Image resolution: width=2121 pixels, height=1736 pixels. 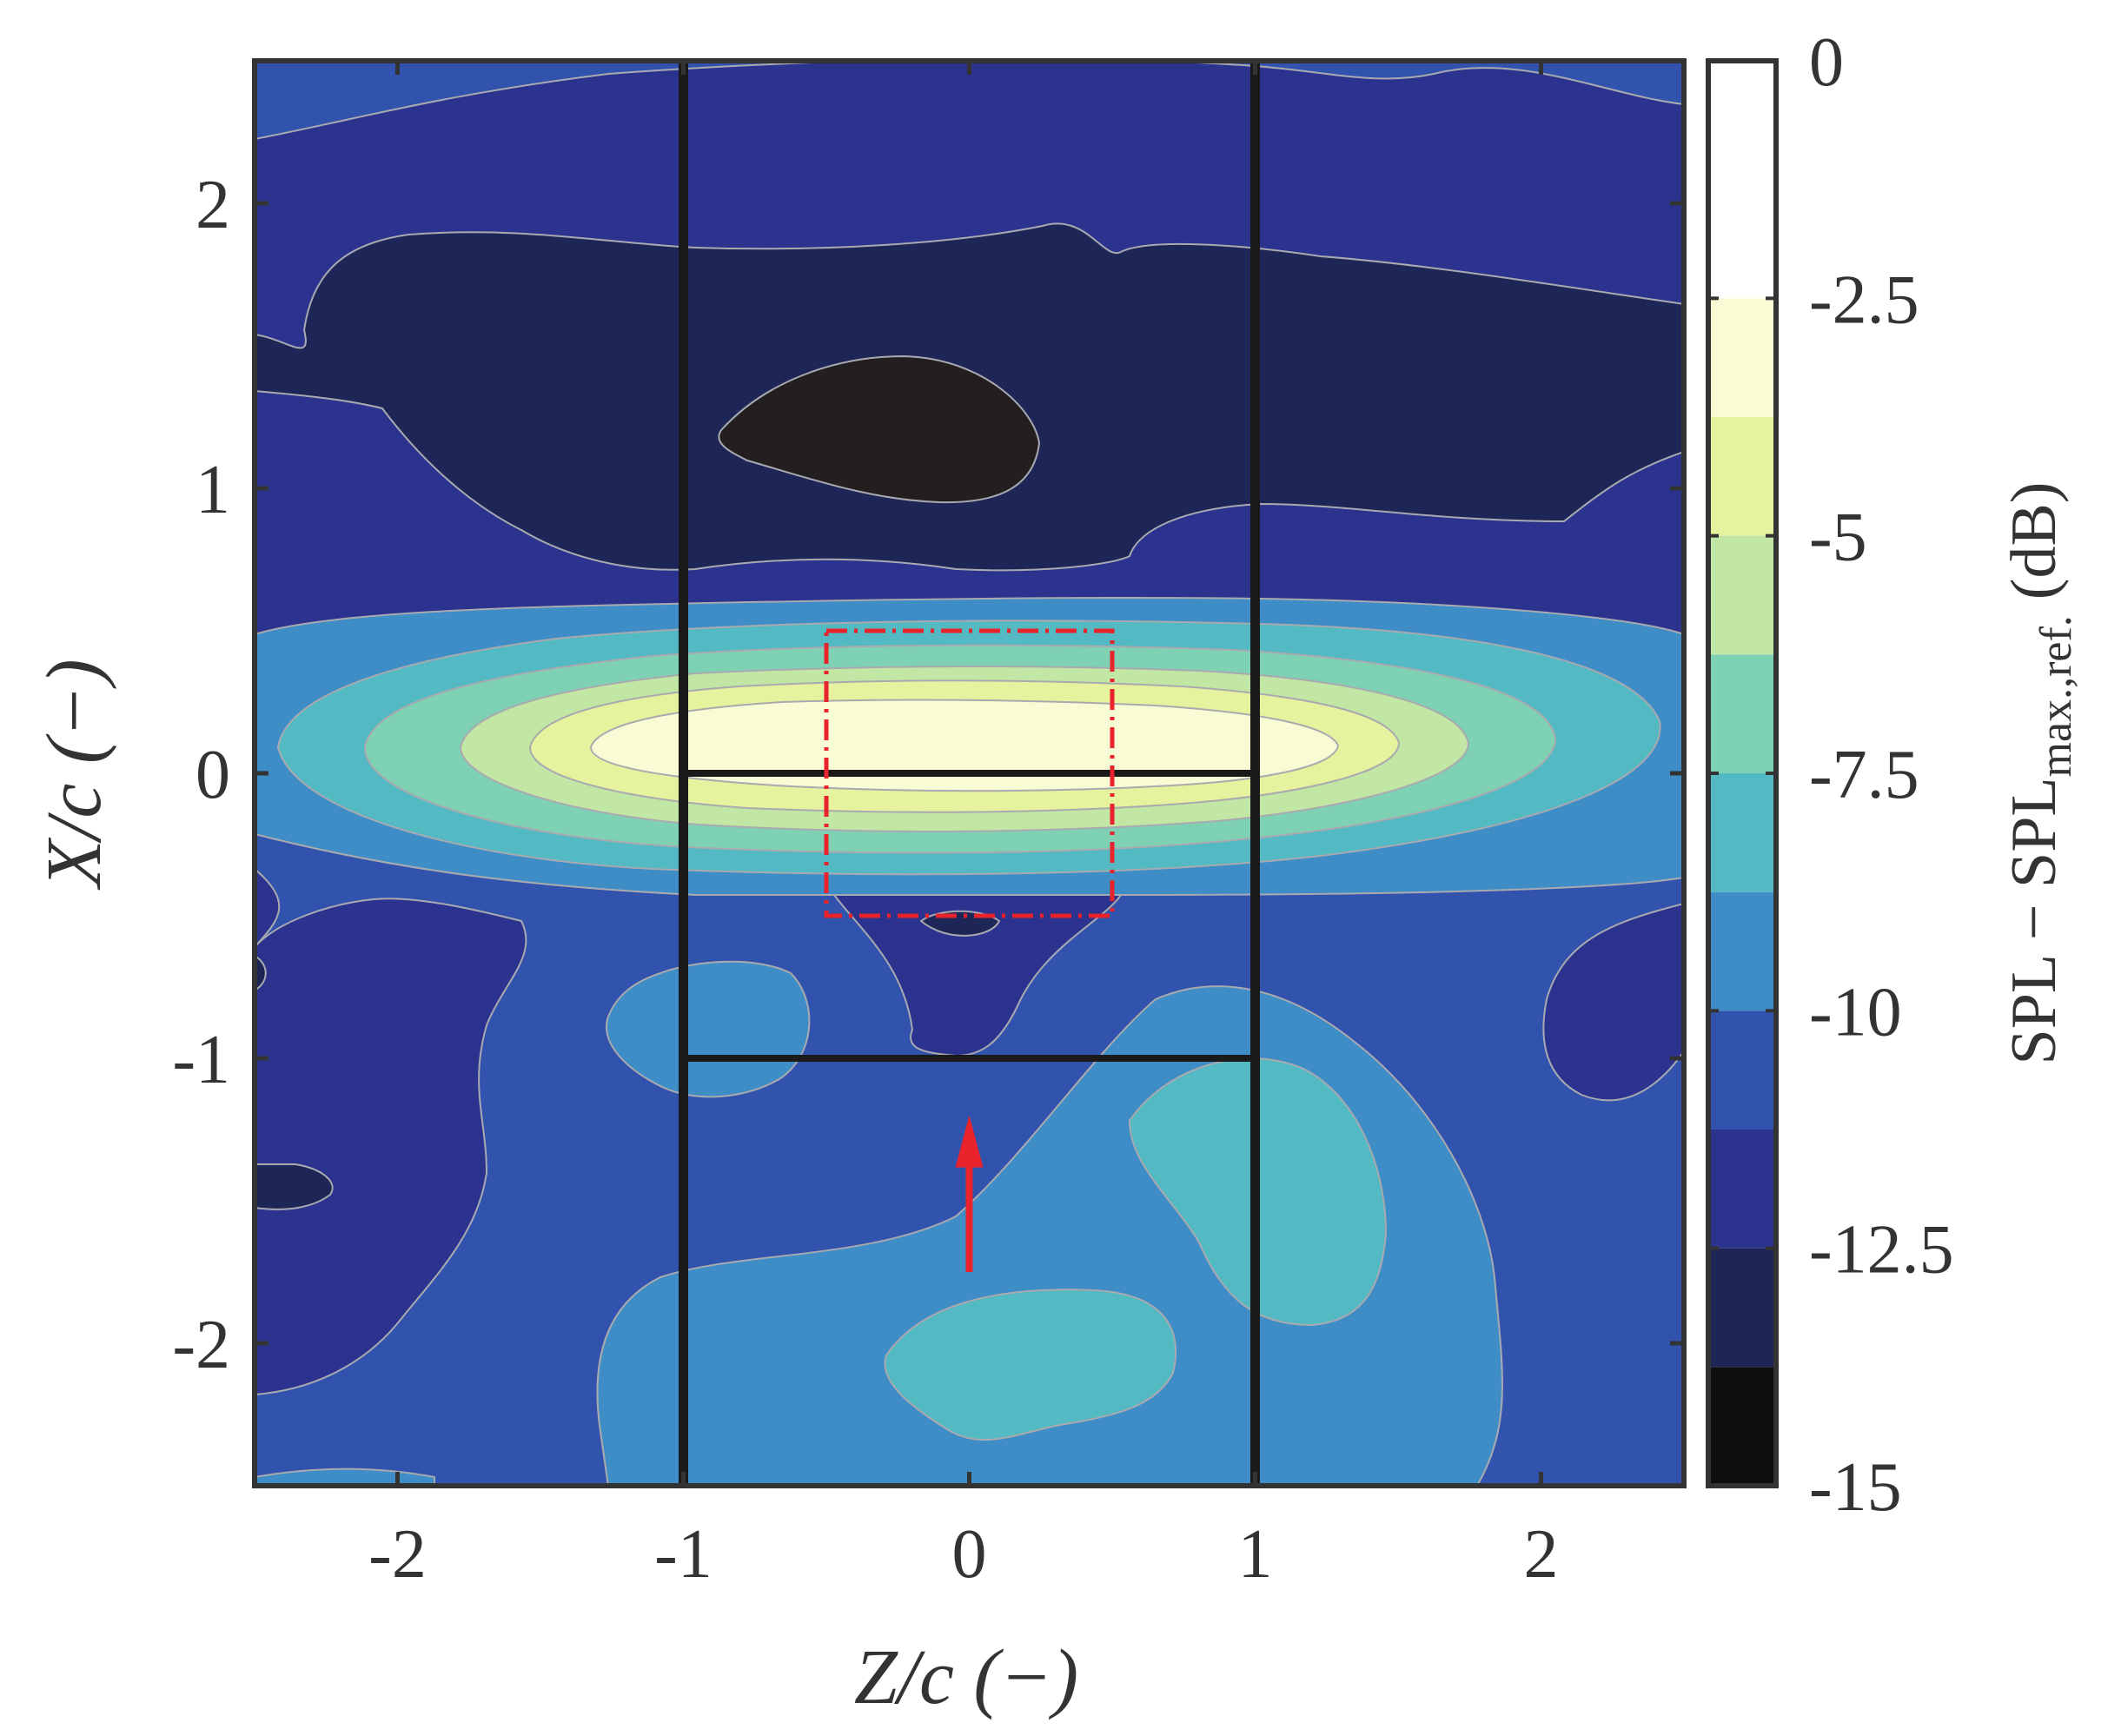 I want to click on colorbar-label-sub: max.,ref., so click(x=2056, y=696).